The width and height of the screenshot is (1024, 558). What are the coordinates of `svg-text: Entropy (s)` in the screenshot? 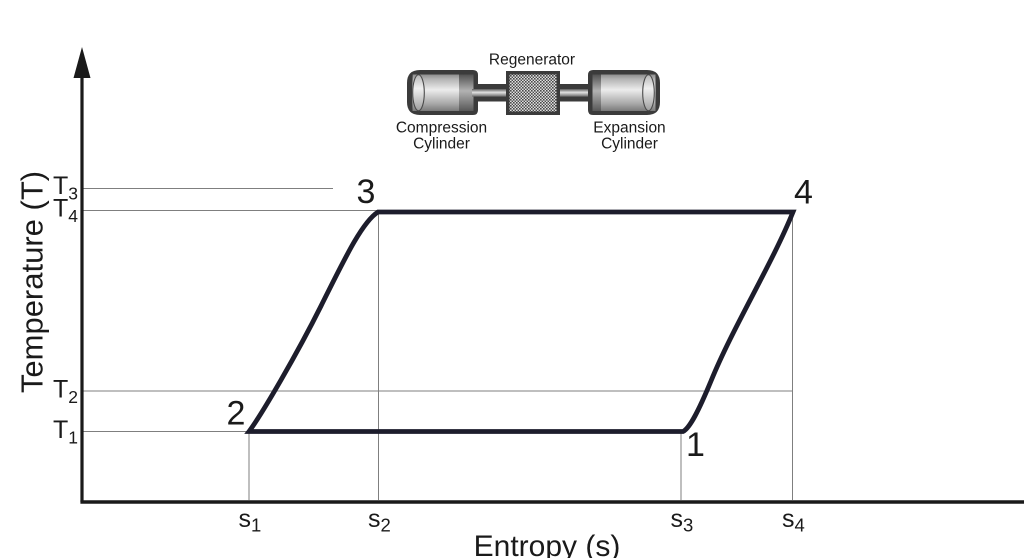 It's located at (547, 544).